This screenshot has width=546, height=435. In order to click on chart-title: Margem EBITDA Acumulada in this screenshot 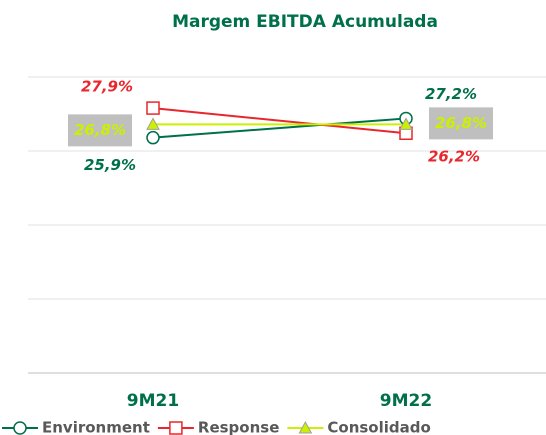, I will do `click(305, 22)`.